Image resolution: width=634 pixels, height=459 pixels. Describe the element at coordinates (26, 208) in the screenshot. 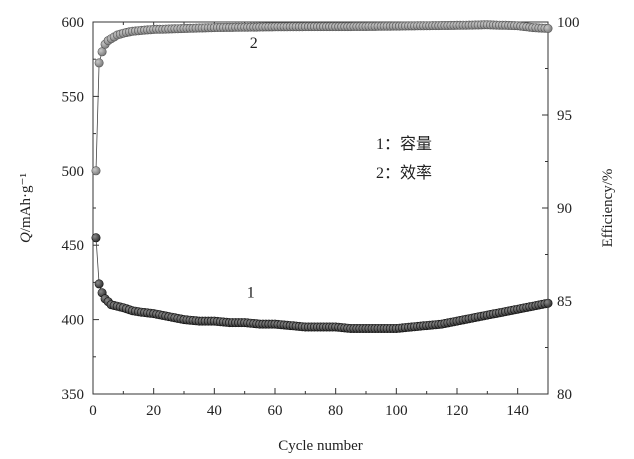

I see `left-y-axis-title: Q/mAh·g⁻¹` at that location.